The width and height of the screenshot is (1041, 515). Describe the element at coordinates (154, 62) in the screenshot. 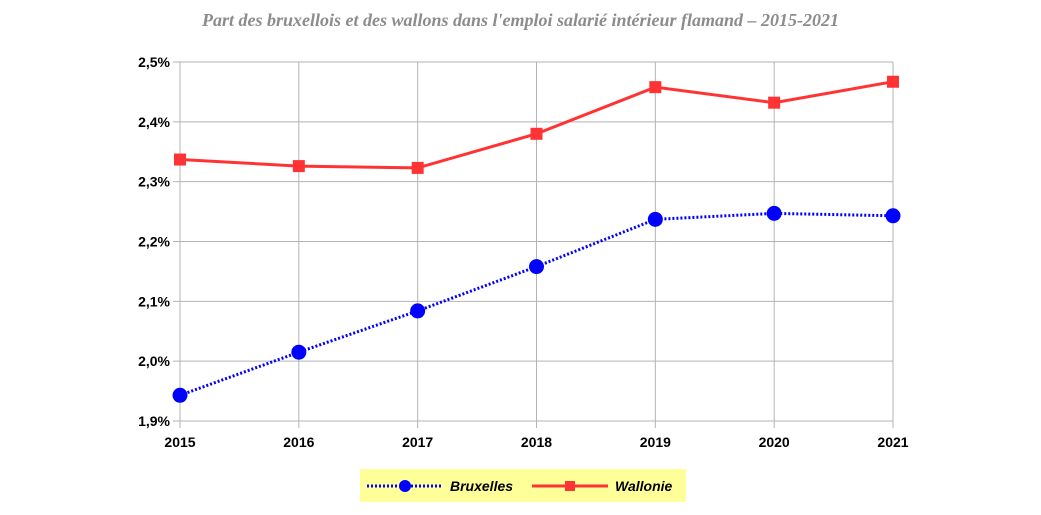

I see `y-tick-label: 2,5%` at that location.